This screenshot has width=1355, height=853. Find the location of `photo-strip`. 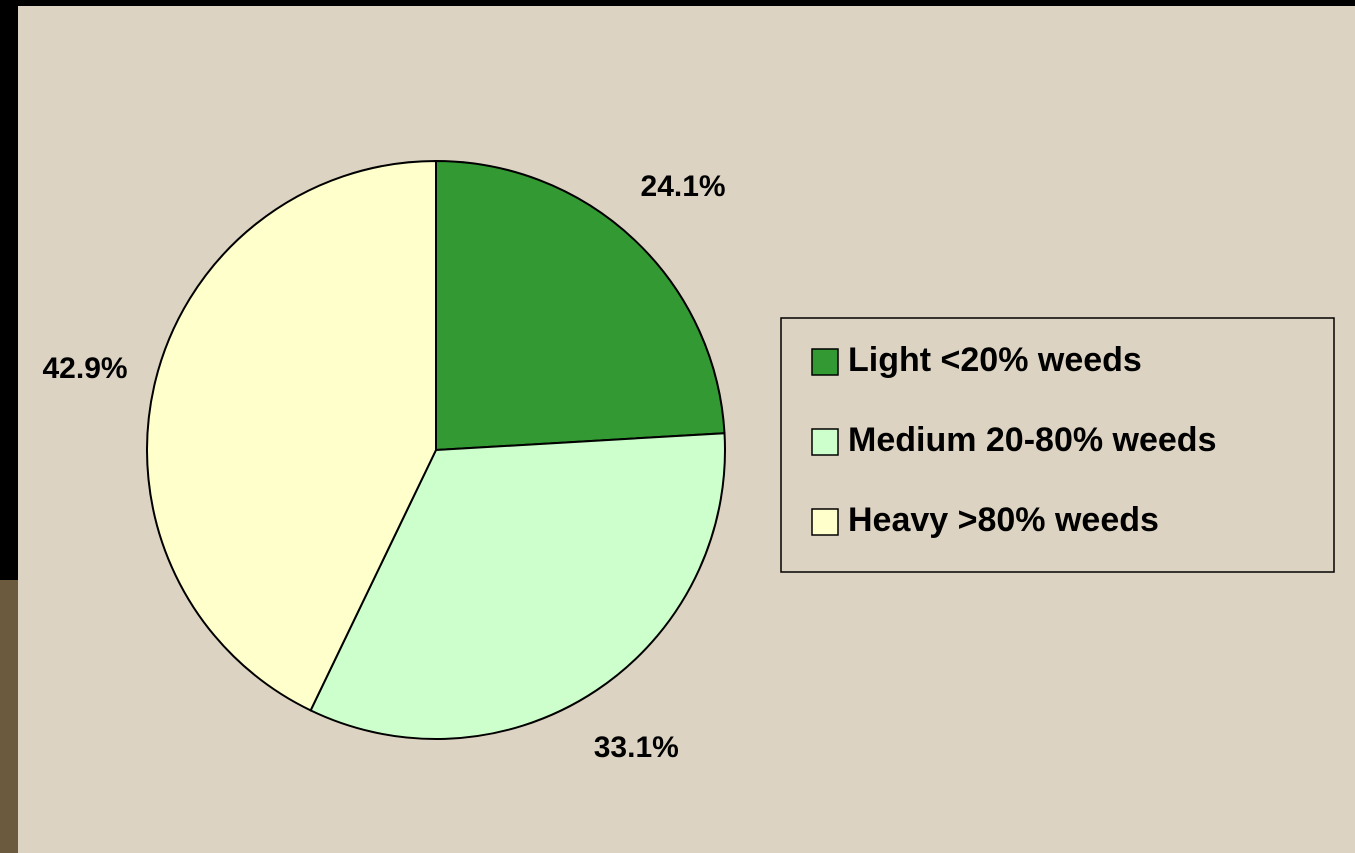

photo-strip is located at coordinates (9, 716).